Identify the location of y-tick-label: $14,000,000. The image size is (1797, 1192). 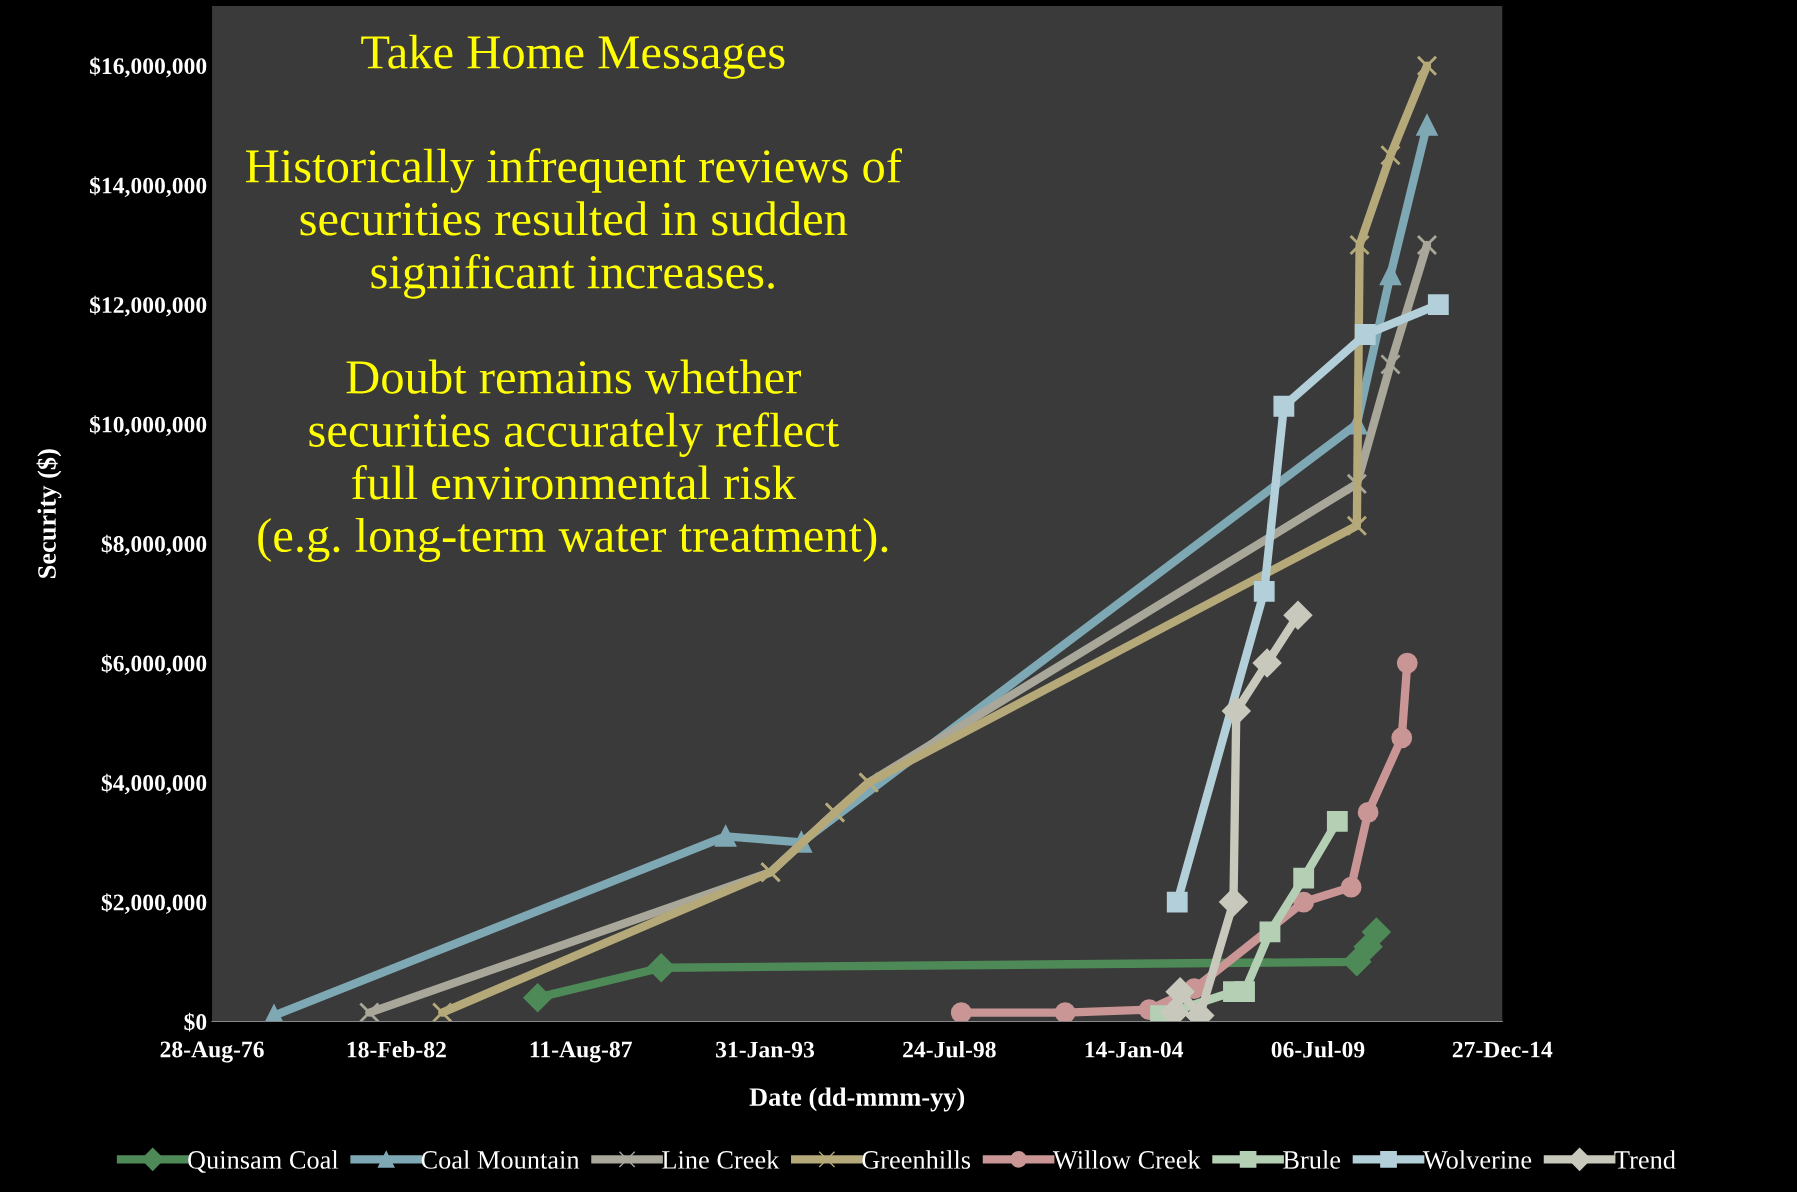
(148, 187).